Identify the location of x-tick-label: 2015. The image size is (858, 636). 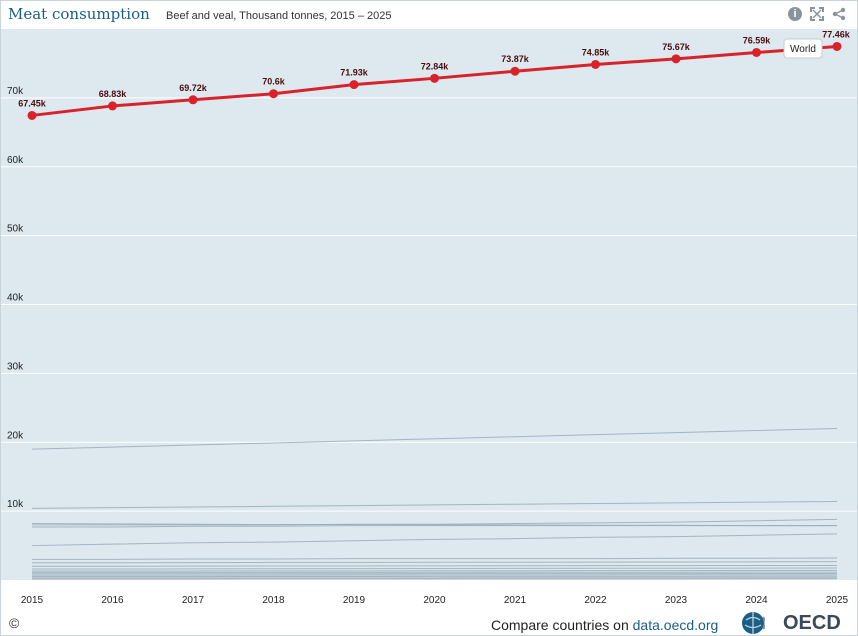
(32, 600).